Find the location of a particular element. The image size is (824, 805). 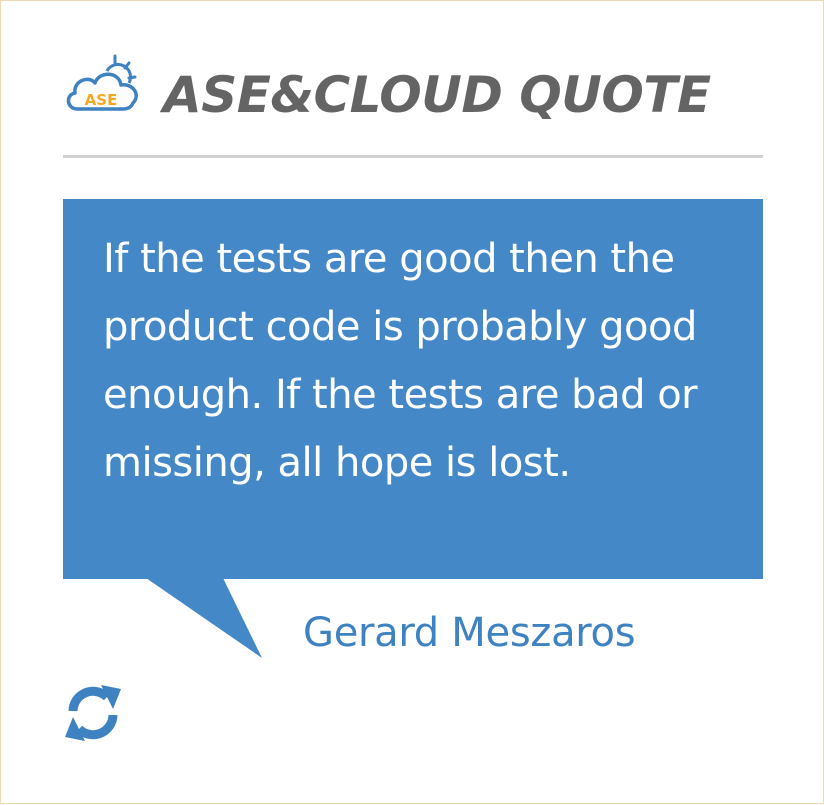

logo-text: ASE is located at coordinates (101, 100).